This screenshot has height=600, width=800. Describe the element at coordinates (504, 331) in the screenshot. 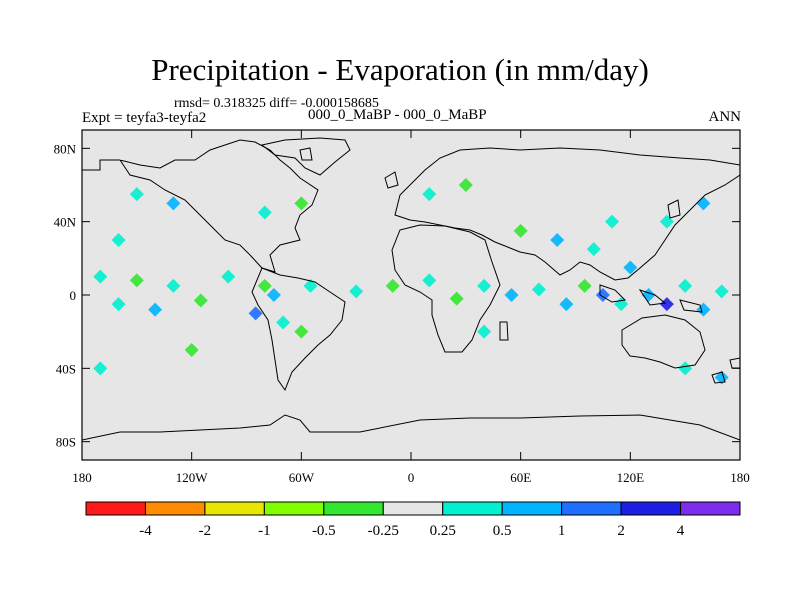

I see `coastline-madagascar` at that location.